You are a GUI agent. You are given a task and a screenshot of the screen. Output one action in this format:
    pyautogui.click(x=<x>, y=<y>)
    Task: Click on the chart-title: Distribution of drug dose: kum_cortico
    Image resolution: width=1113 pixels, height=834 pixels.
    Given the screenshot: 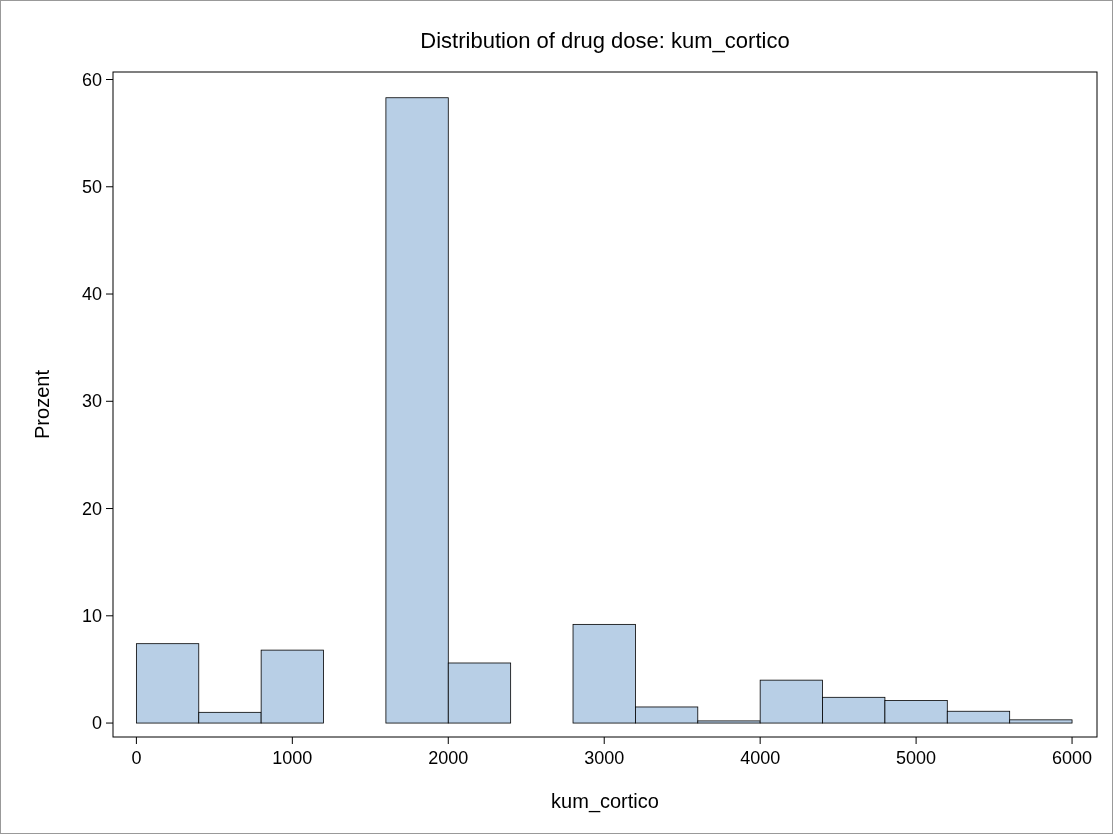 What is the action you would take?
    pyautogui.click(x=605, y=40)
    